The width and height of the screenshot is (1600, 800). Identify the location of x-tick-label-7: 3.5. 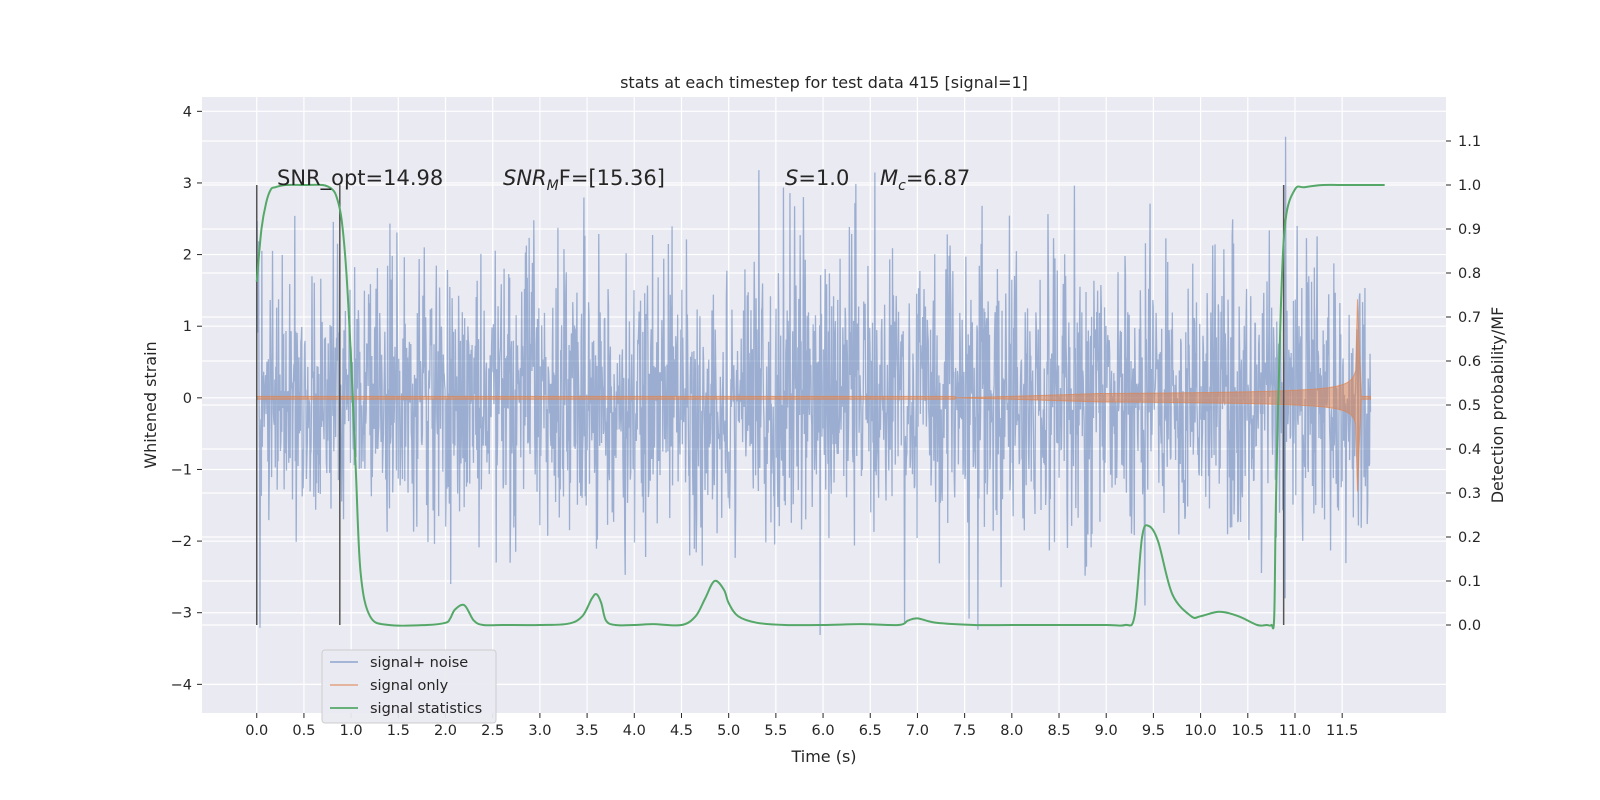
(587, 731).